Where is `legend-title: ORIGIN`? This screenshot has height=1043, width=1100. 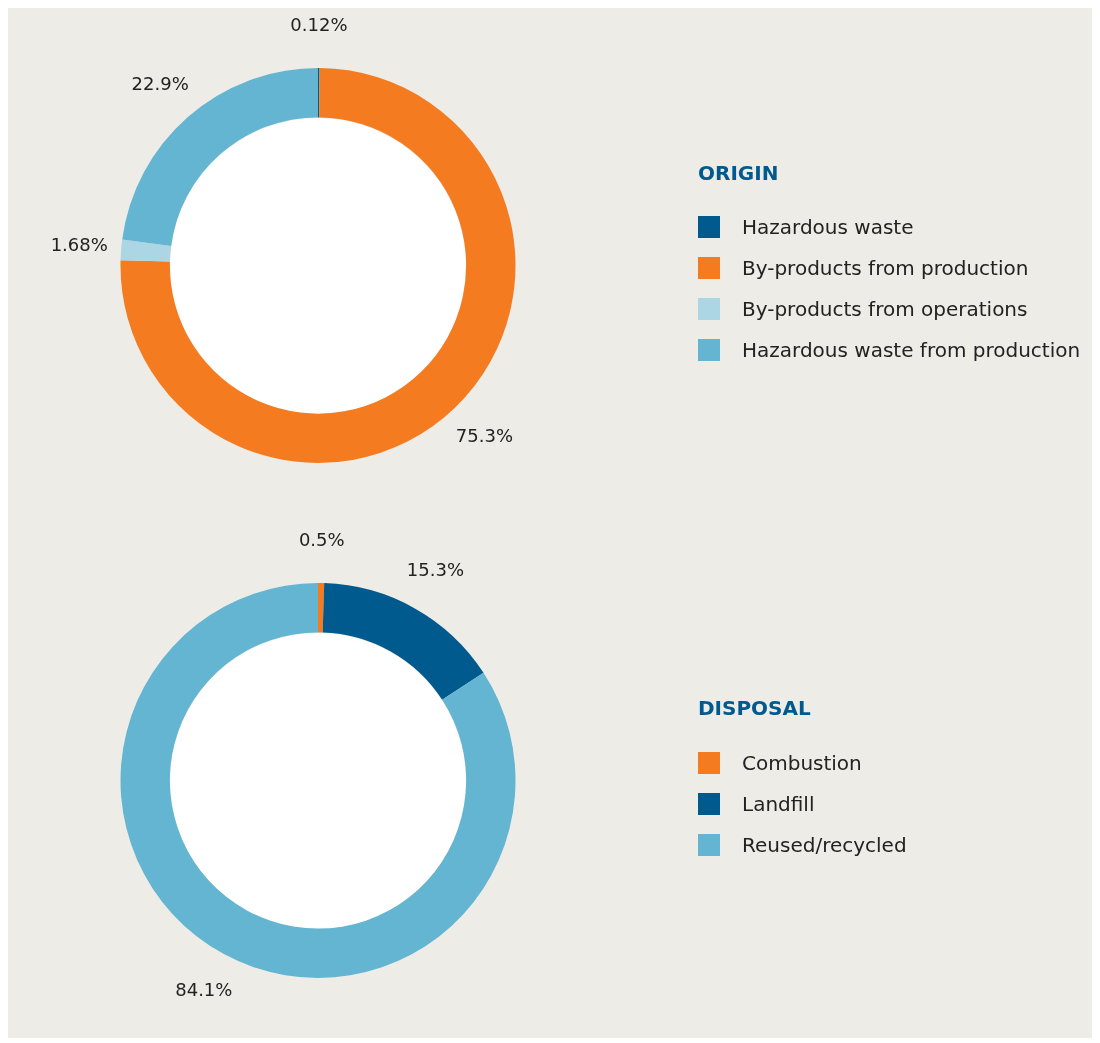 legend-title: ORIGIN is located at coordinates (739, 172).